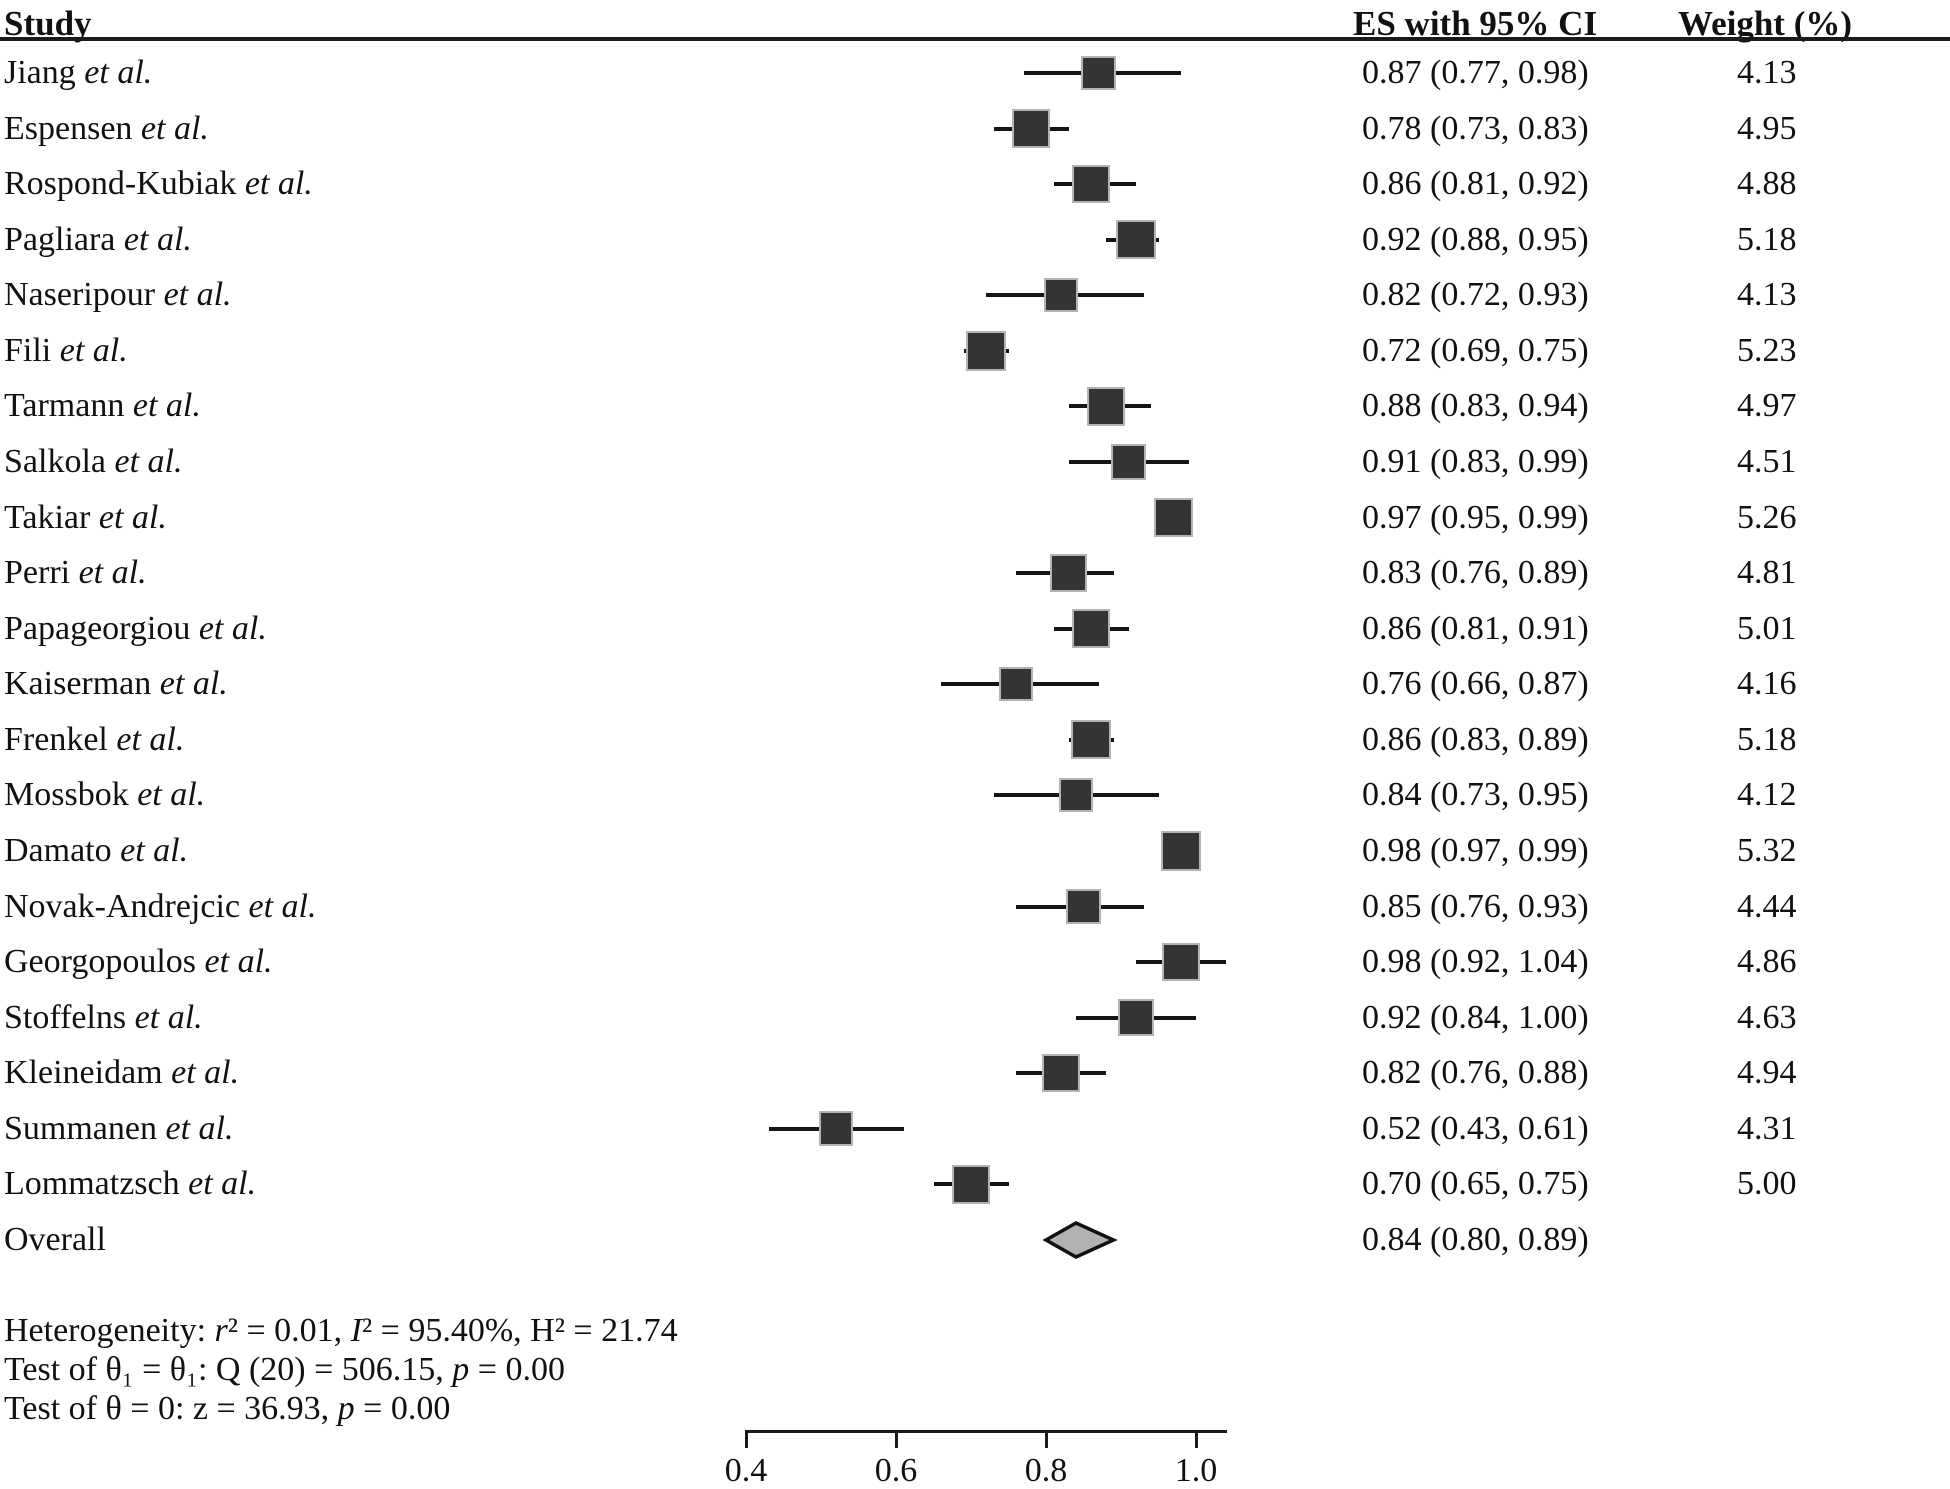 The width and height of the screenshot is (1950, 1489). I want to click on study-name: Georgopoulos et al., so click(138, 962).